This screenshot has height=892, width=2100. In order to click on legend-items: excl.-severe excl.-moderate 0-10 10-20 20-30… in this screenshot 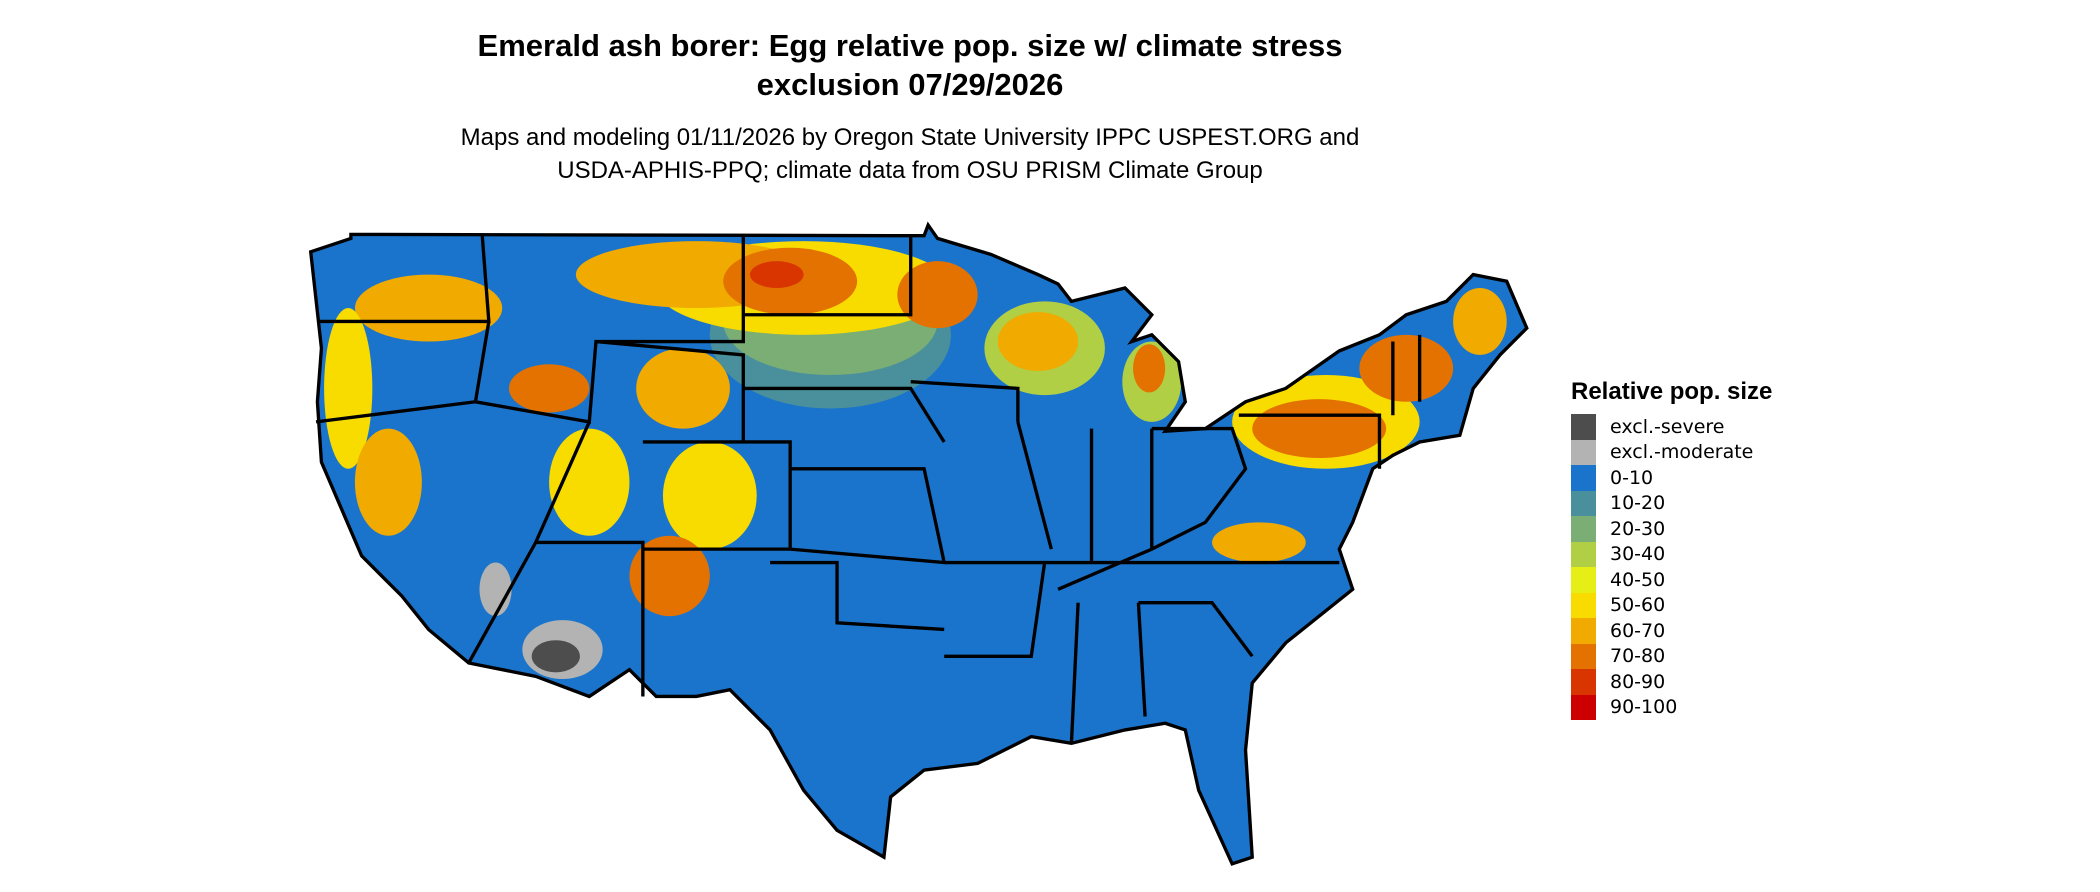, I will do `click(1671, 567)`.